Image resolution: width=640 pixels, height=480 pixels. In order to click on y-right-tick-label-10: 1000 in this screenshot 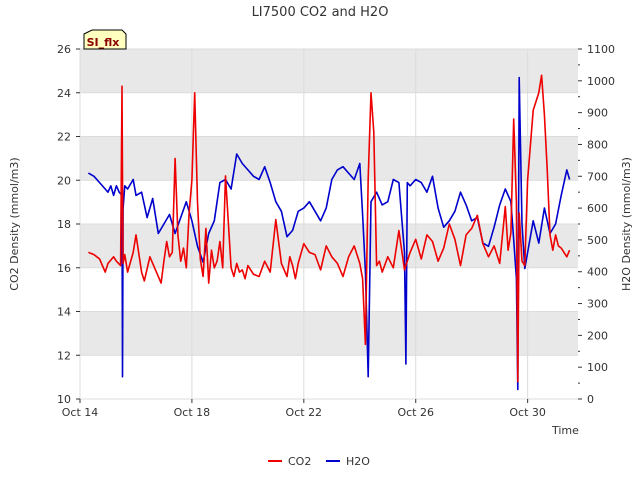, I will do `click(601, 81)`.